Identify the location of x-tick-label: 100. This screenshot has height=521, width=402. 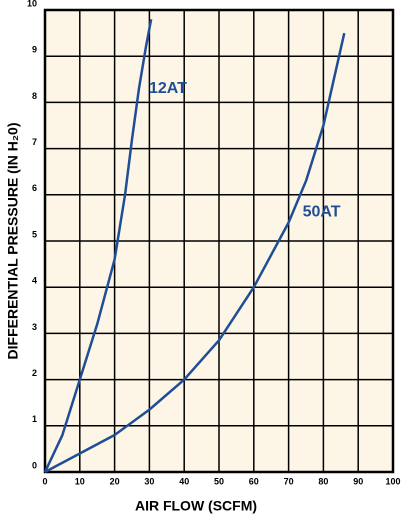
(392, 481).